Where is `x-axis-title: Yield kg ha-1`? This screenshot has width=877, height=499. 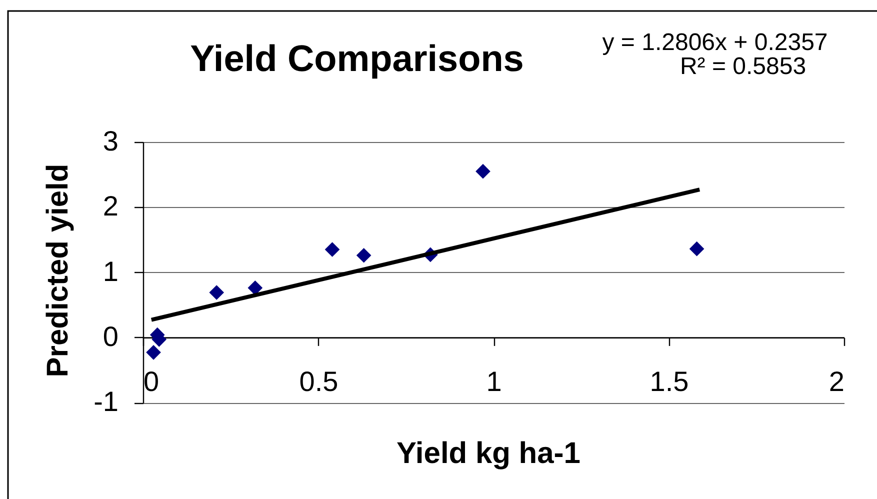
x-axis-title: Yield kg ha-1 is located at coordinates (488, 453).